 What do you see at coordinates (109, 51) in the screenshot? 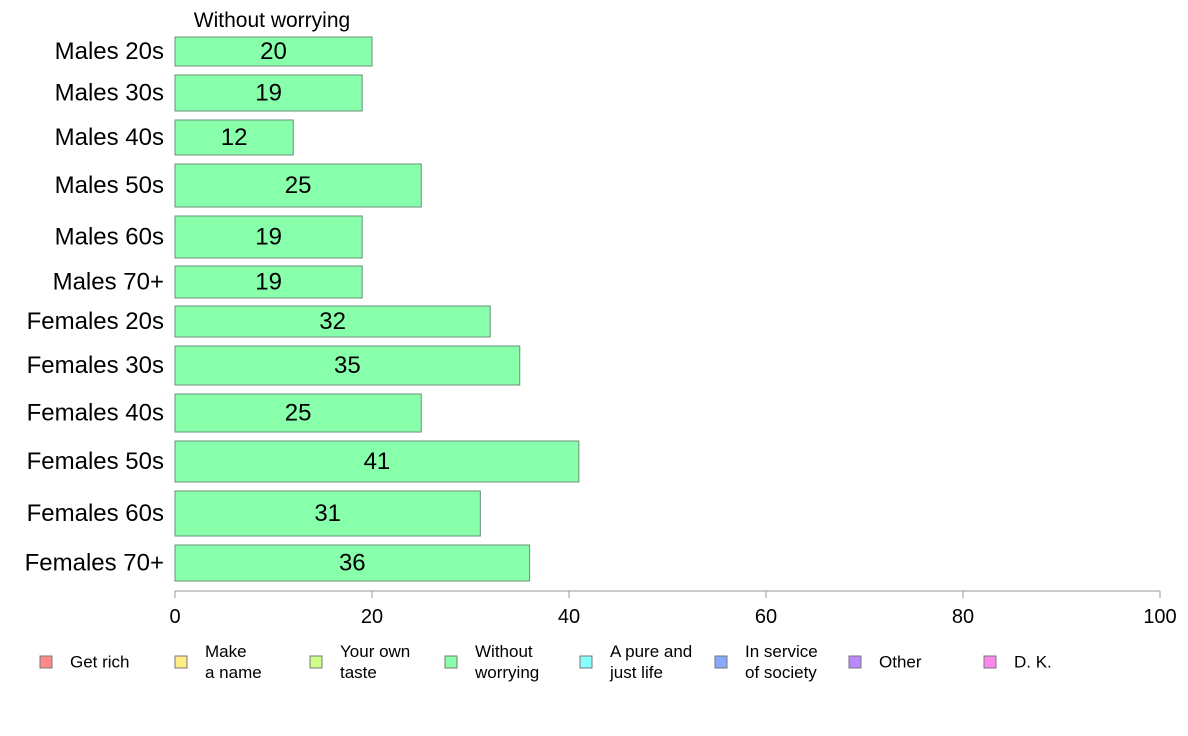
I see `category-label: Males 20s` at bounding box center [109, 51].